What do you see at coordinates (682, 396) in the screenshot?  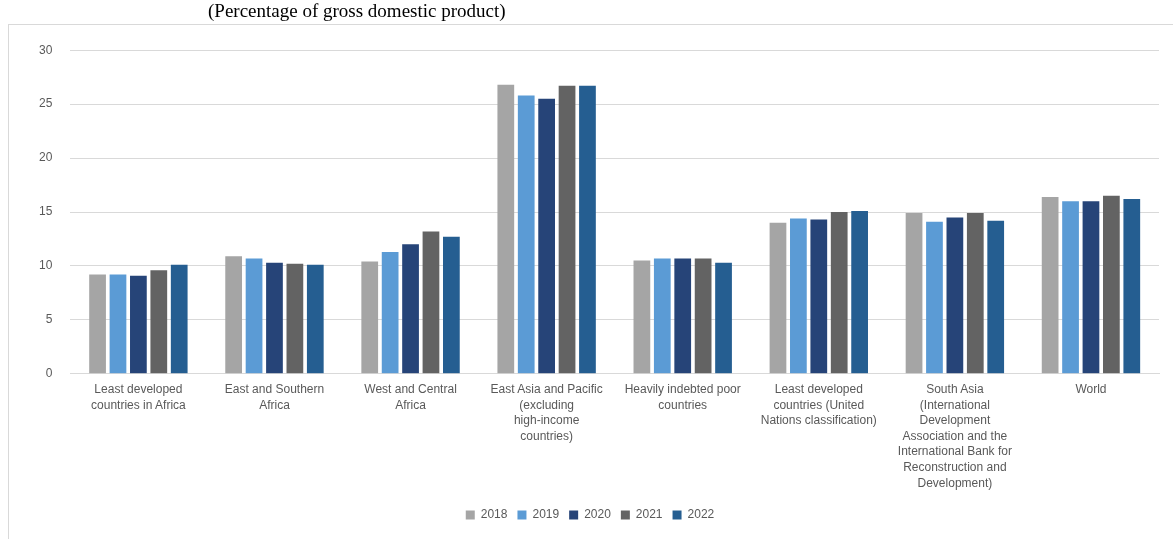 I see `x-tick-label: Heavily indebted poor countries` at bounding box center [682, 396].